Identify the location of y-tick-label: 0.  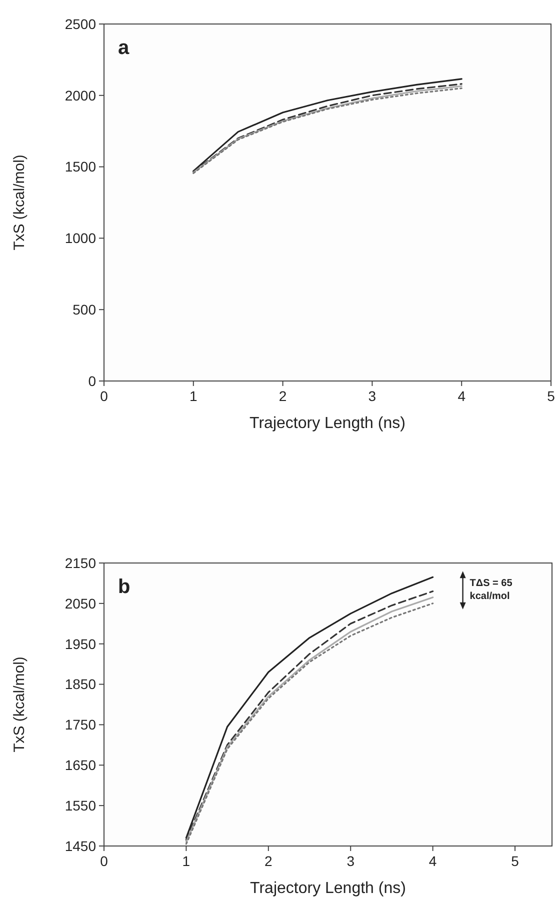
(92, 380).